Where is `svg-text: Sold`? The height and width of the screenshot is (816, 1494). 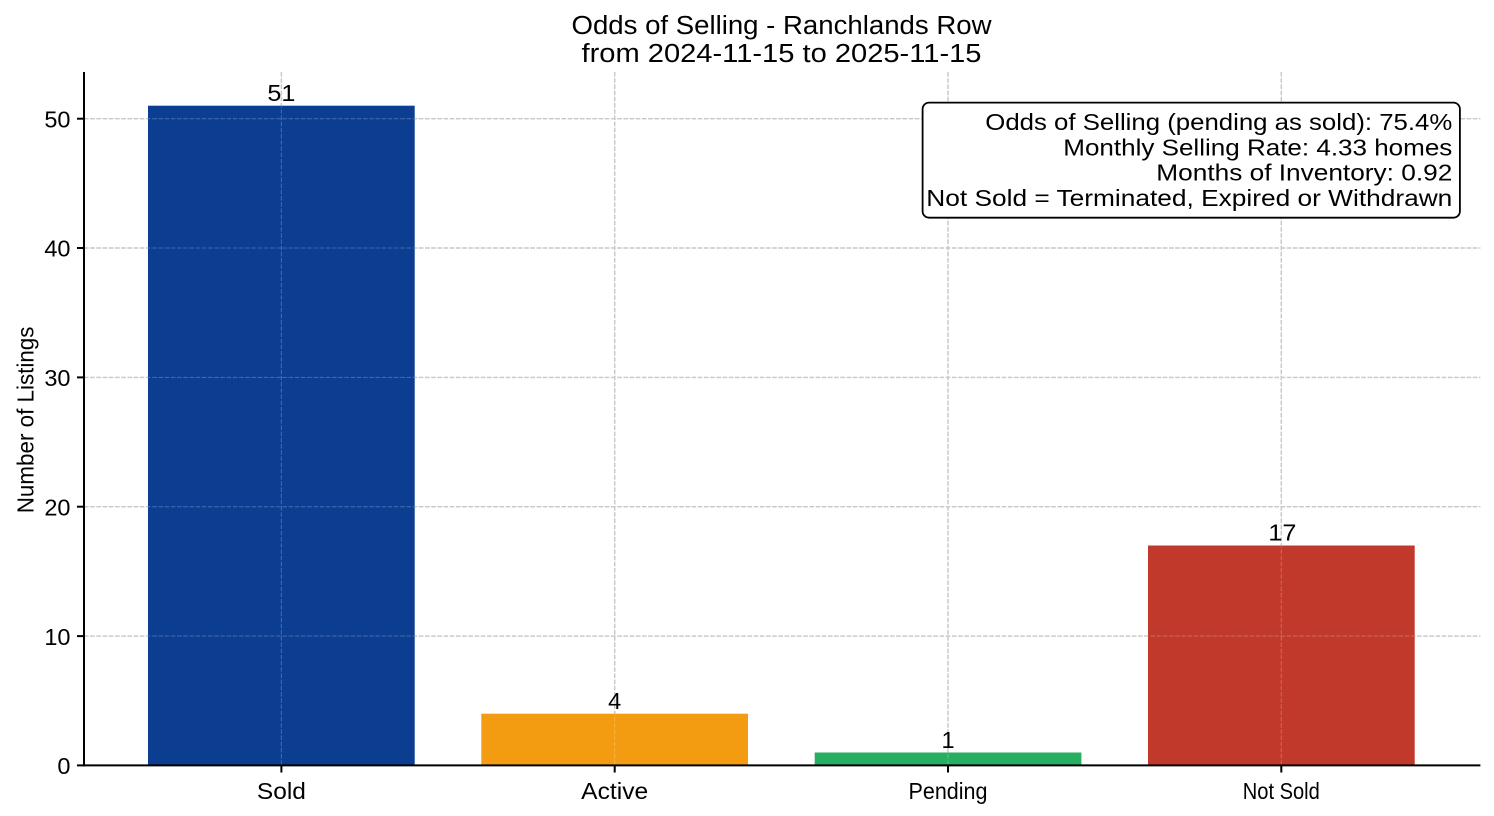 svg-text: Sold is located at coordinates (281, 791).